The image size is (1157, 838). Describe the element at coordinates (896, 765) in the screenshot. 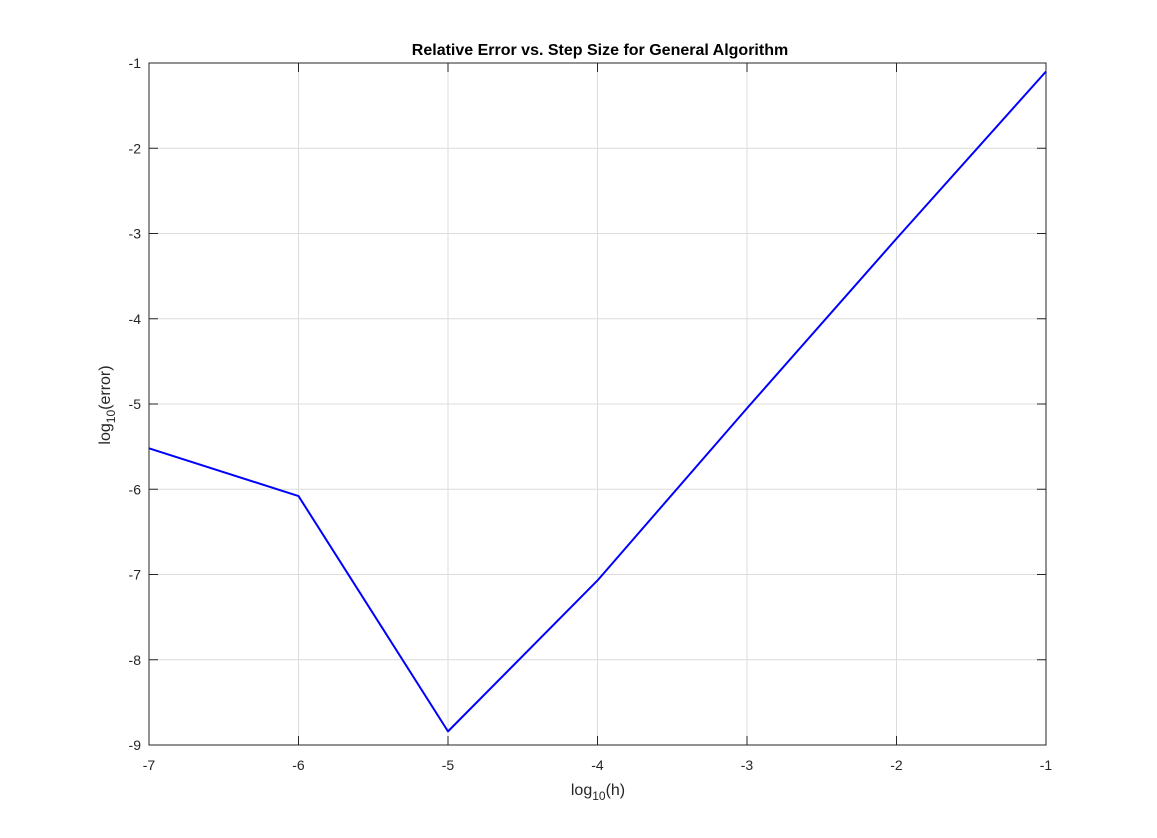

I see `x-tick-label: -2` at that location.